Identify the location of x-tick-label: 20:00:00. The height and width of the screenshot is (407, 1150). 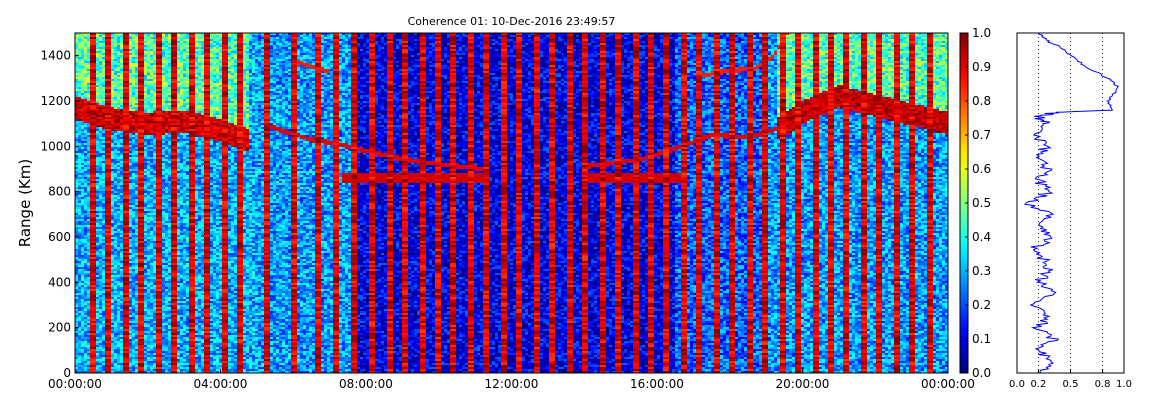
(803, 384).